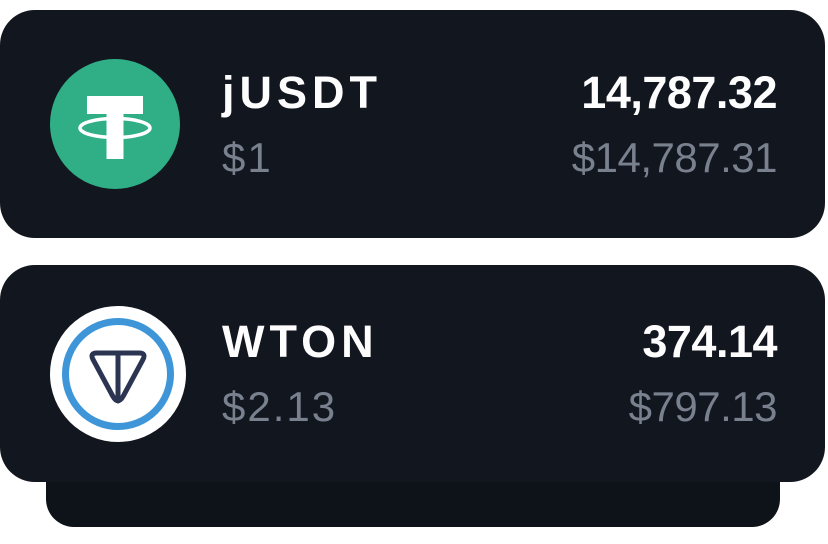 This screenshot has width=828, height=544. I want to click on token-fiat-value: $797.13, so click(703, 406).